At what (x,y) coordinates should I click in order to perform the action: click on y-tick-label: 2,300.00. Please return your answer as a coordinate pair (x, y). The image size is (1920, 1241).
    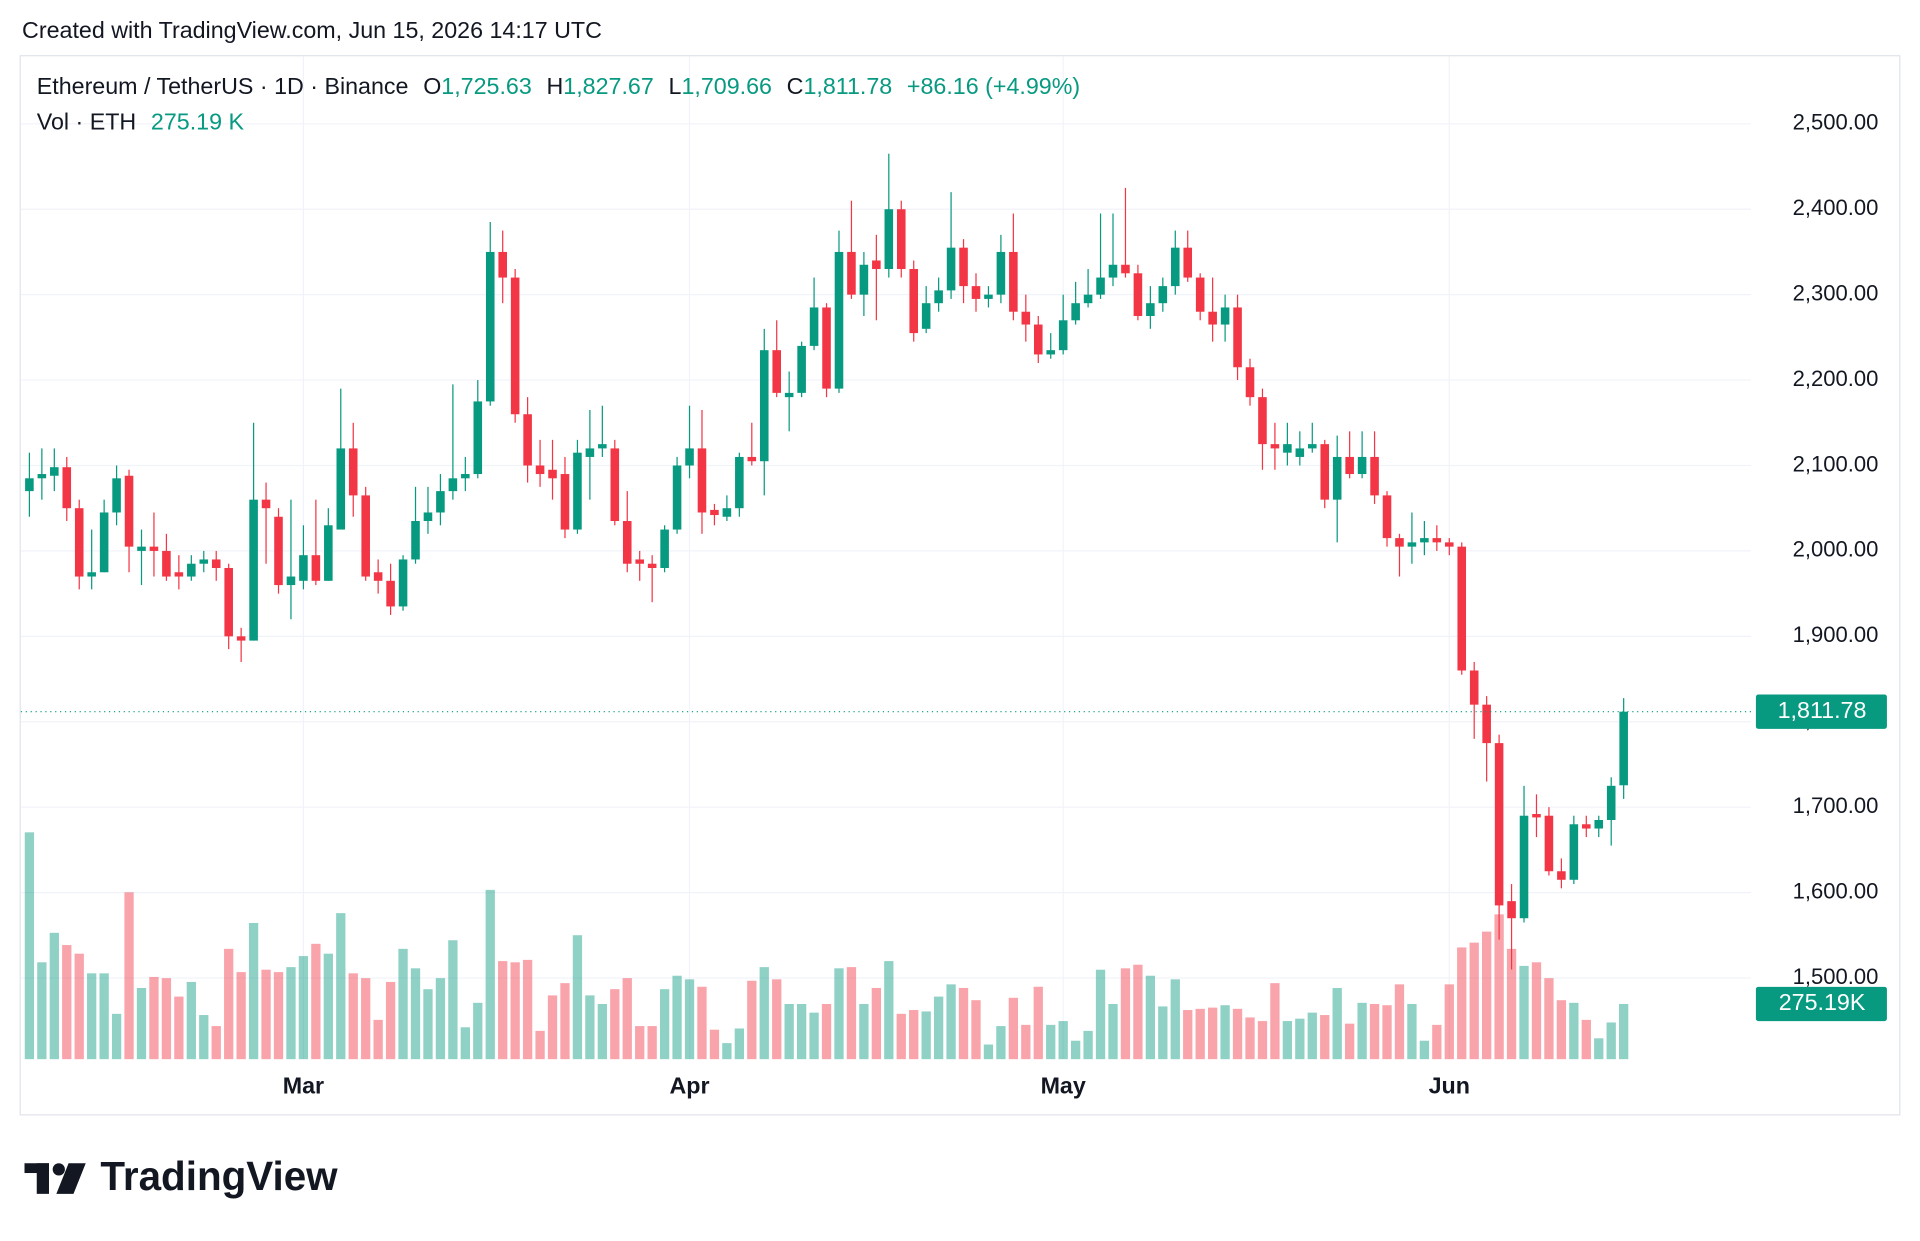
    Looking at the image, I should click on (1836, 292).